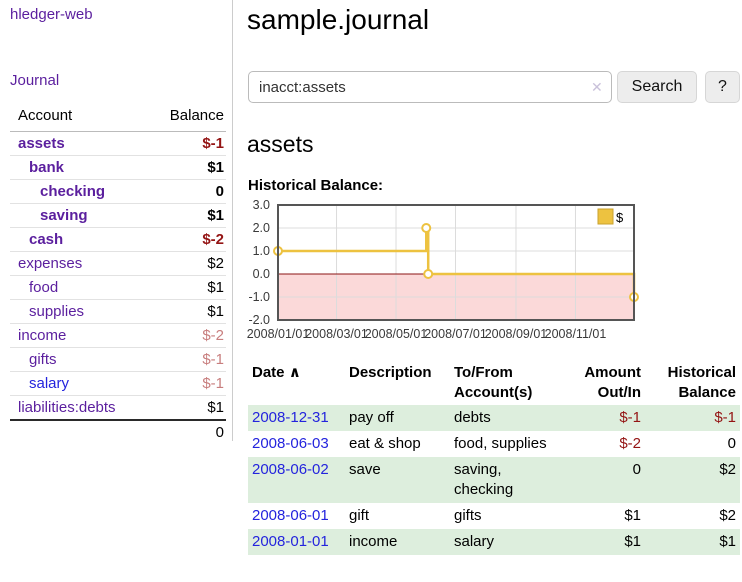  What do you see at coordinates (657, 87) in the screenshot?
I see `search-button: Search` at bounding box center [657, 87].